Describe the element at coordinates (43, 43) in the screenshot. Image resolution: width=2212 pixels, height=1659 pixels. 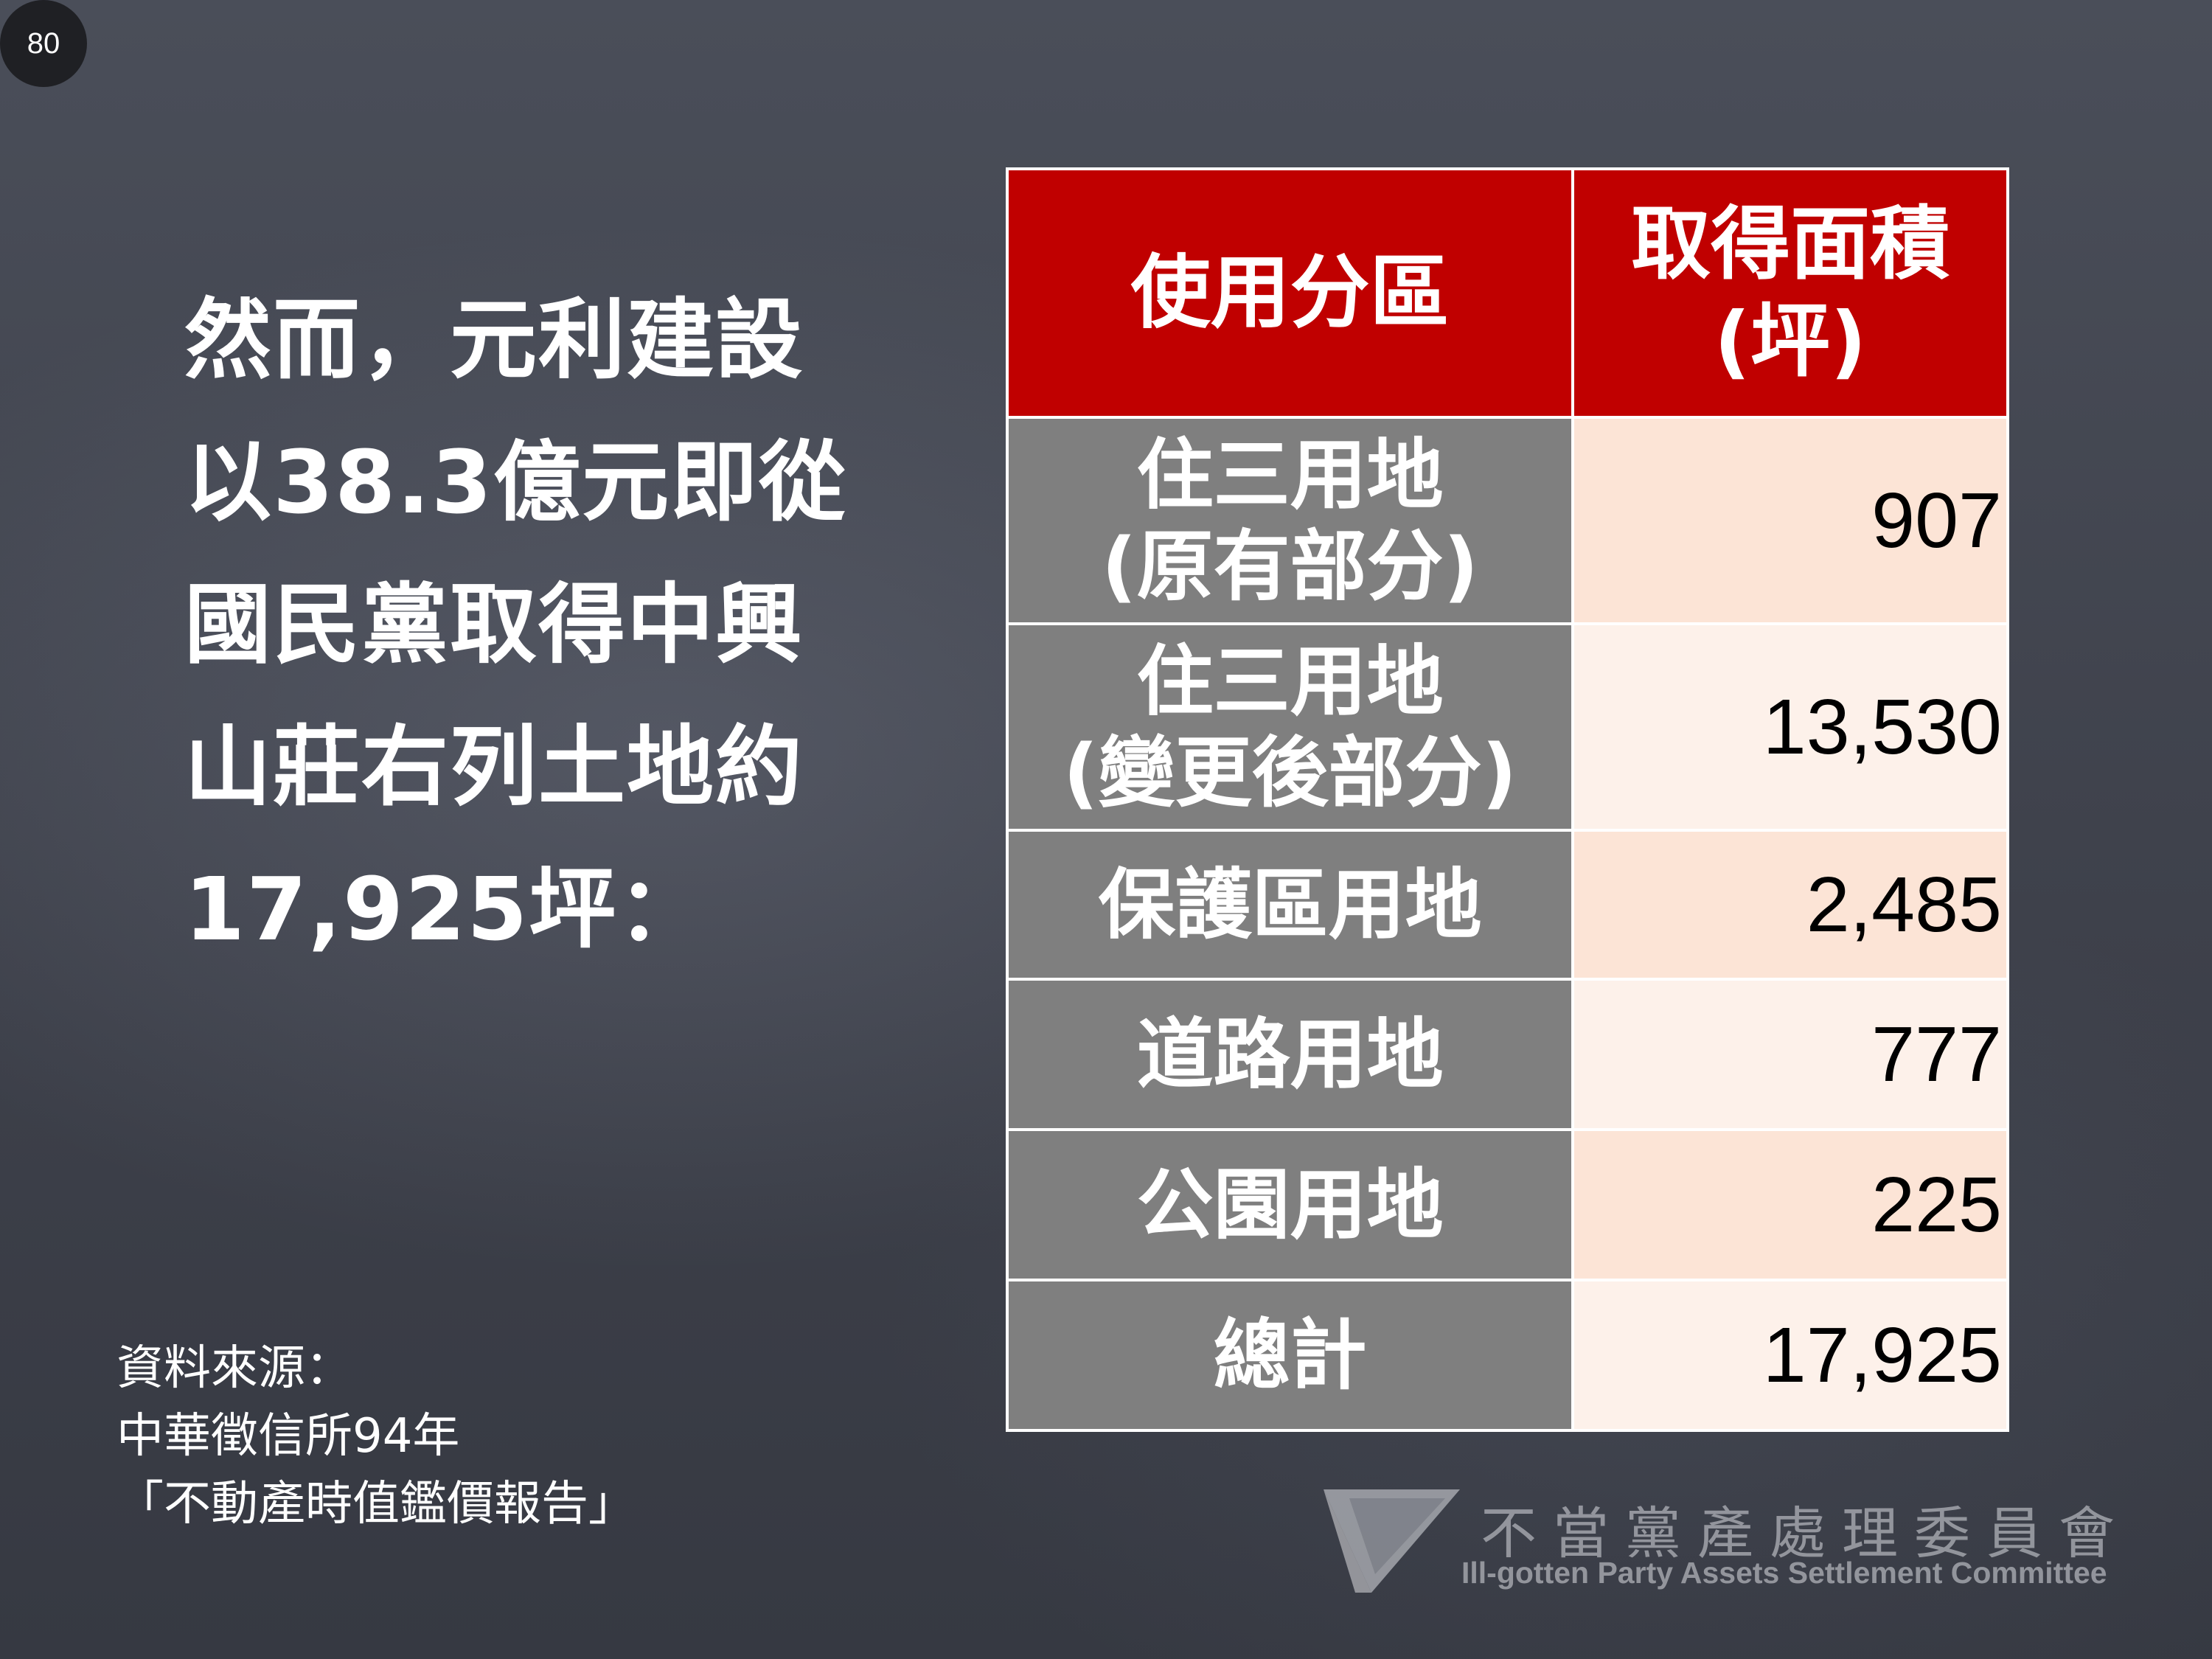
I see `page-number-badge: 80` at that location.